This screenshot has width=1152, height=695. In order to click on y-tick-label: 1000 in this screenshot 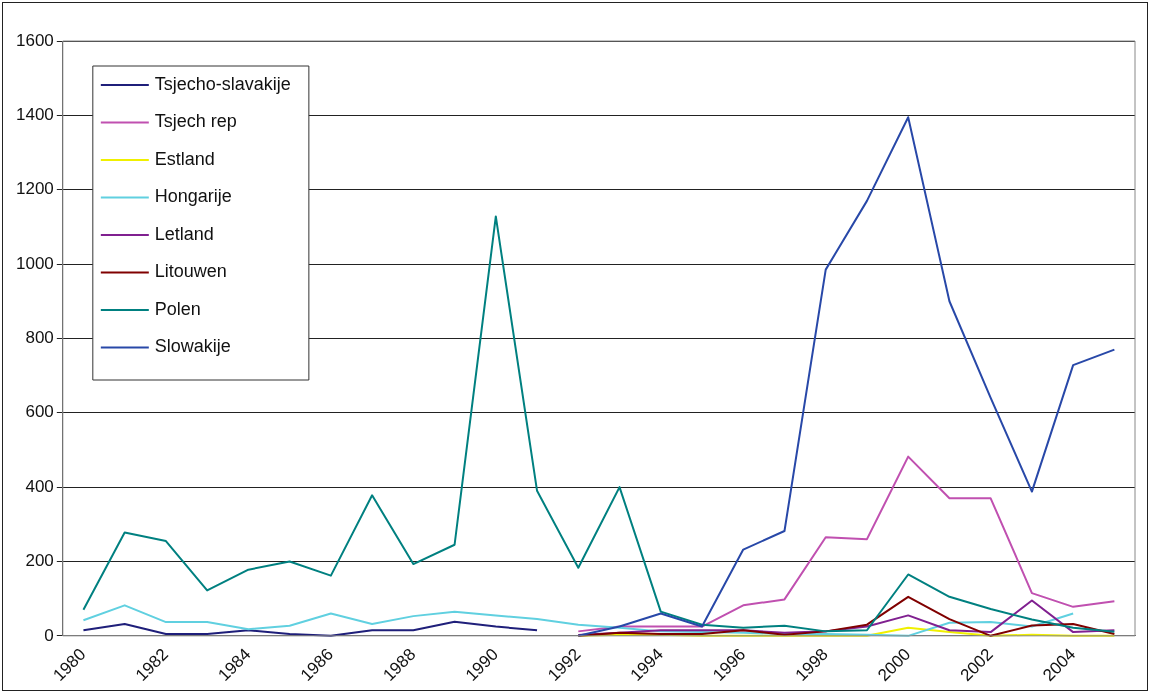, I will do `click(34, 263)`.